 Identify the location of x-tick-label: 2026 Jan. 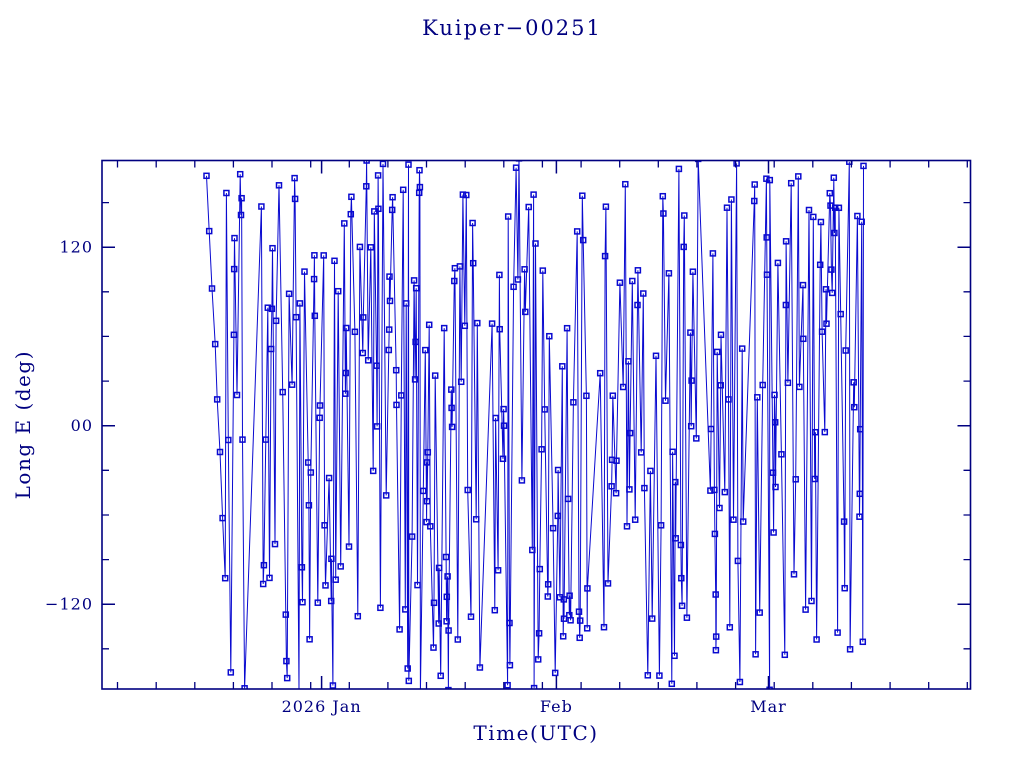
(322, 706).